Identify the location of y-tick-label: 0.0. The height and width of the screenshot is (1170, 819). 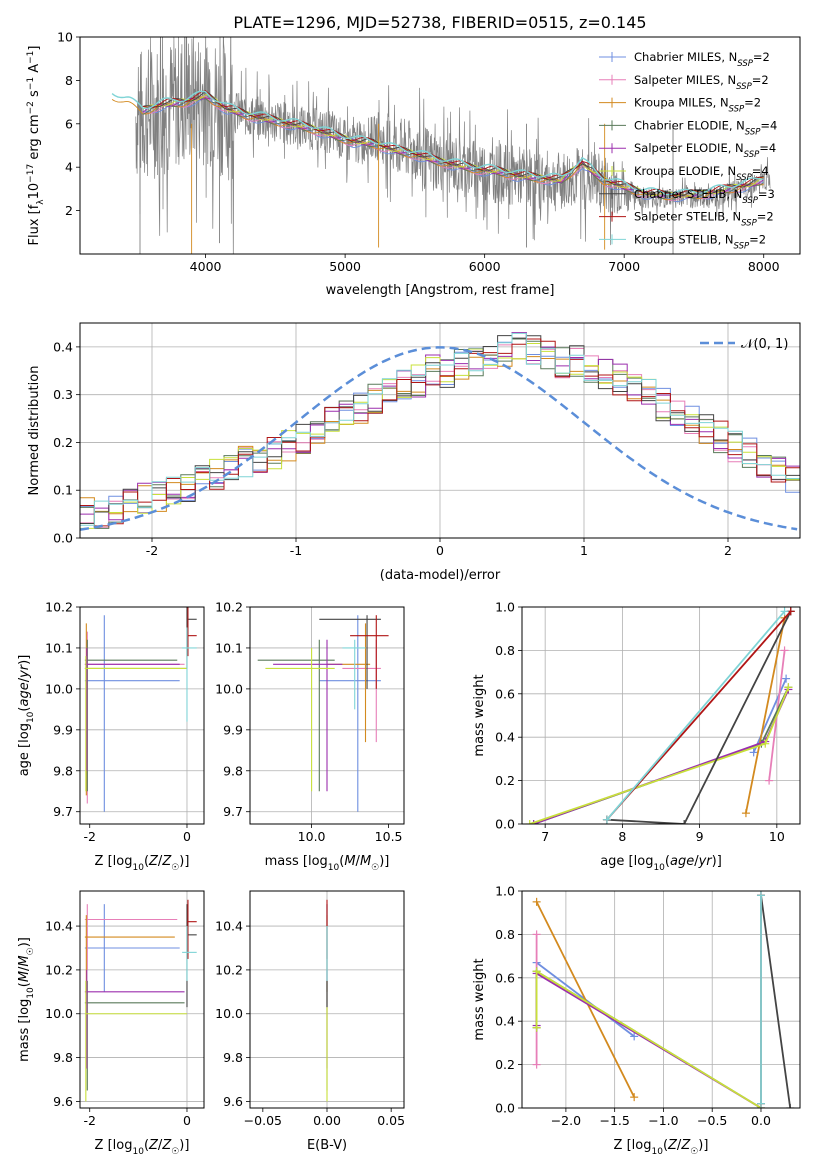
(505, 1108).